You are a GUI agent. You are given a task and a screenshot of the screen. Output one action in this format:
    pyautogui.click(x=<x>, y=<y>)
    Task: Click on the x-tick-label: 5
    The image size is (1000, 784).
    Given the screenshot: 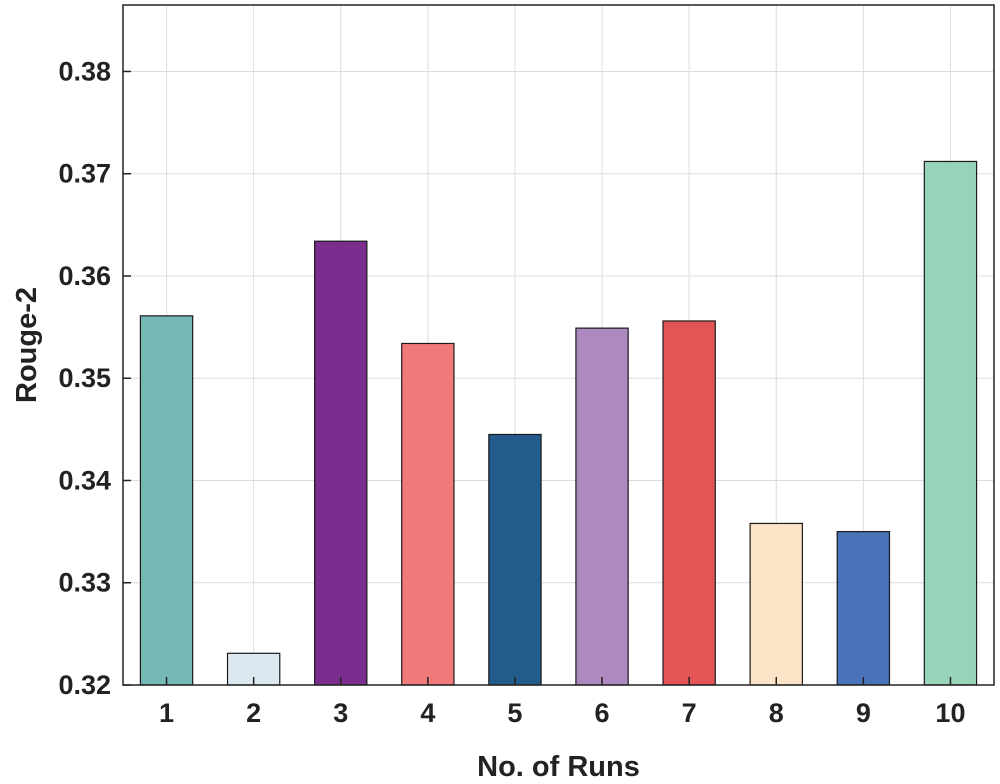 What is the action you would take?
    pyautogui.click(x=514, y=713)
    